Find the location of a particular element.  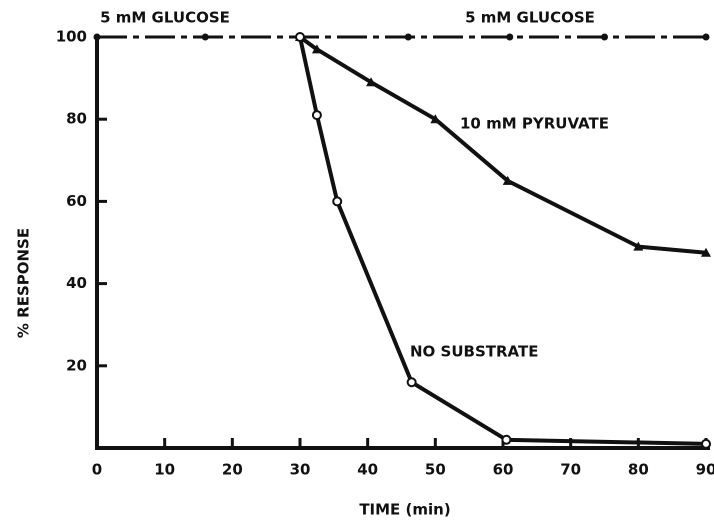

x-tick-label: 90 is located at coordinates (705, 470).